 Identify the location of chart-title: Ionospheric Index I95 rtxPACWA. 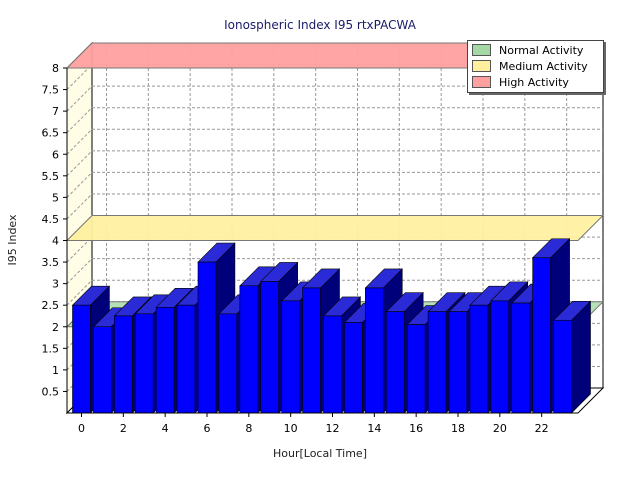
(320, 25).